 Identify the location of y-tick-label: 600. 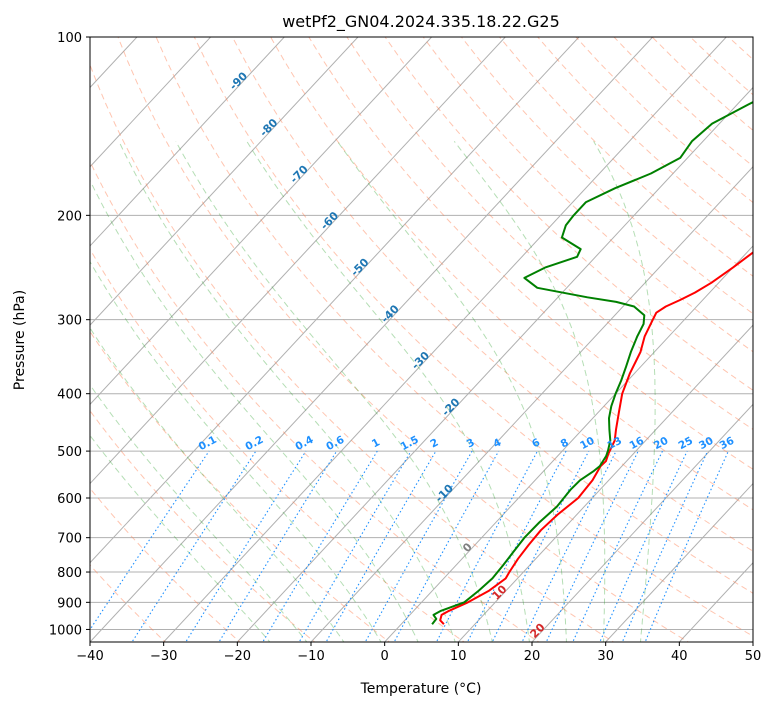
(69, 499).